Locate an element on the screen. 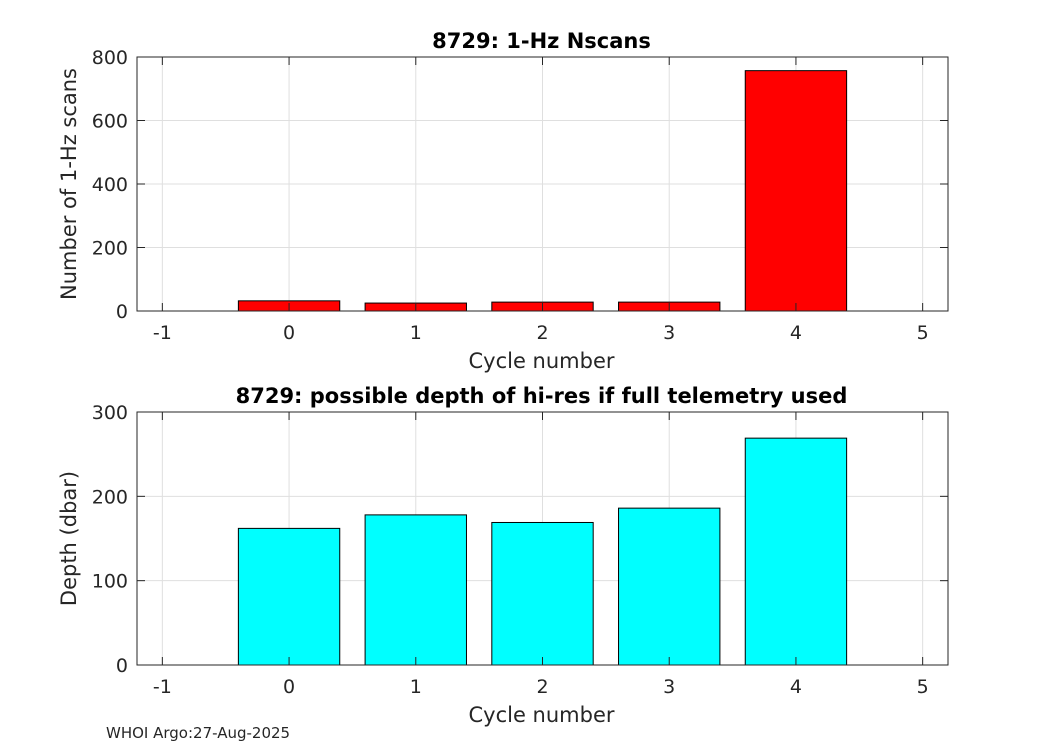 The width and height of the screenshot is (1050, 750). chart2-x-tick-label: 5 is located at coordinates (923, 687).